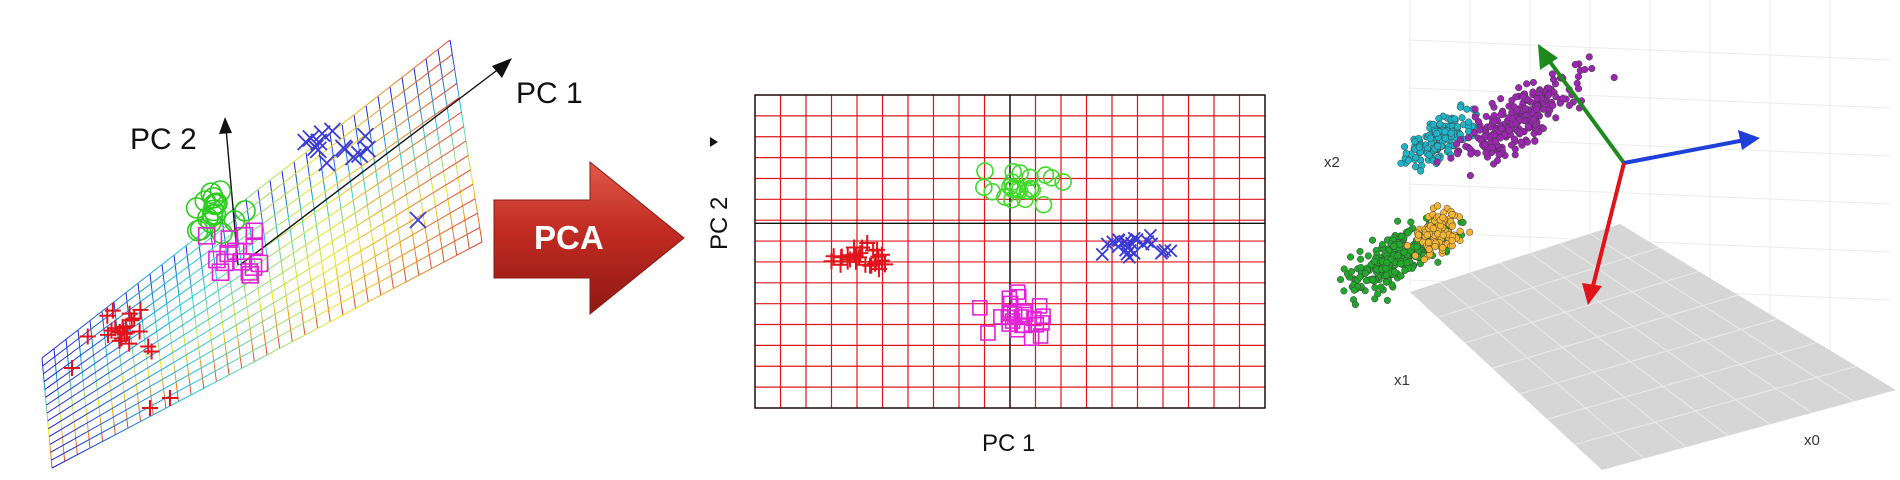 This screenshot has width=1900, height=480. I want to click on axis-marker-icon, so click(714, 142).